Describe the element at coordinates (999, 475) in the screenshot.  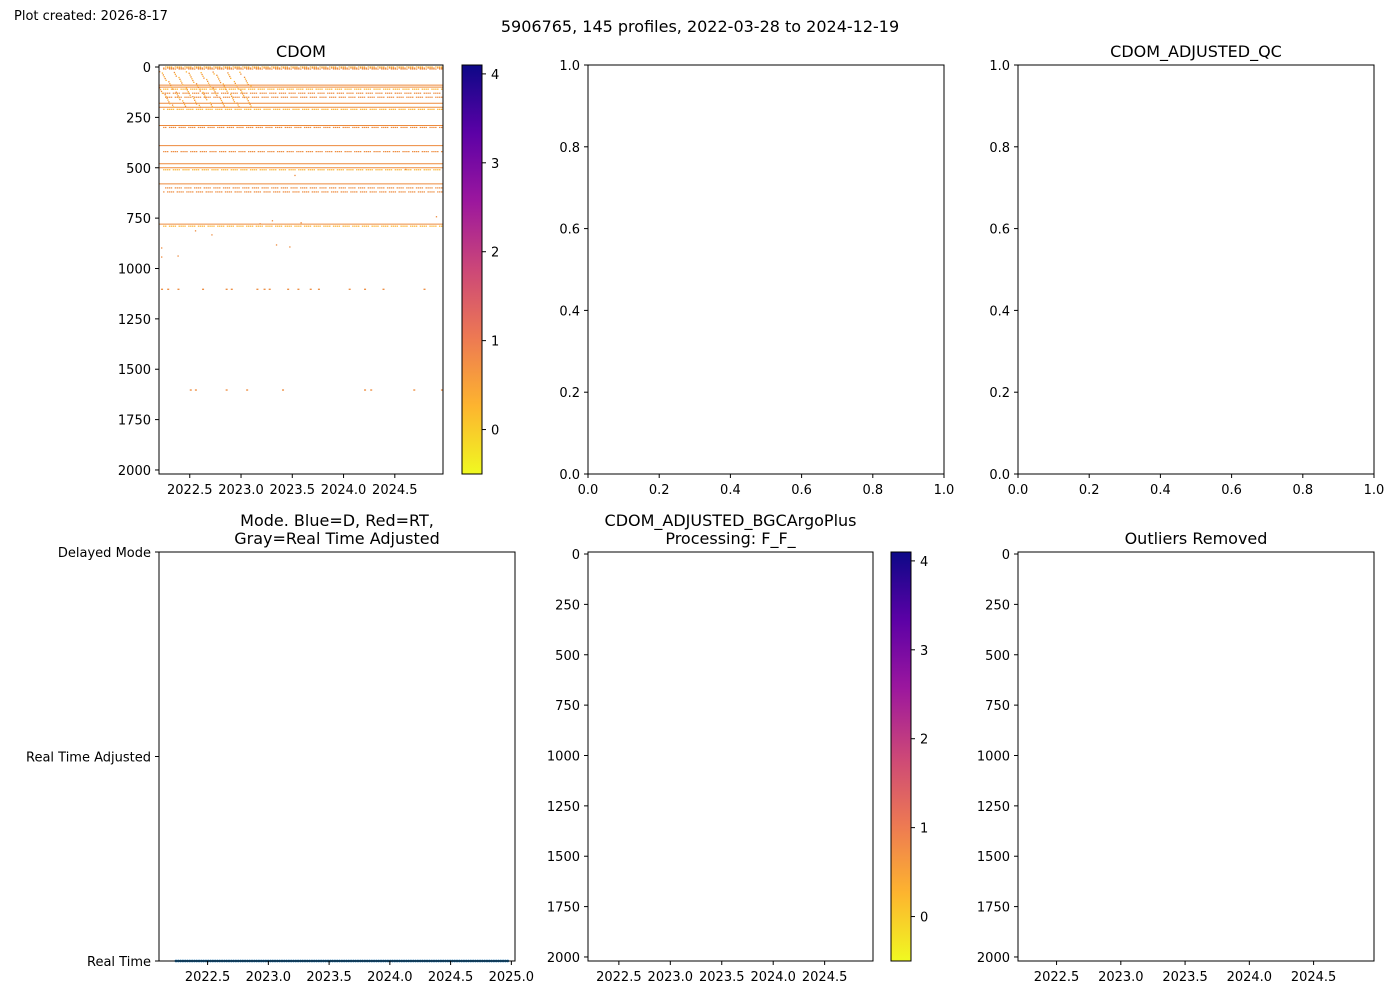
I see `y-tick-label: 0.0` at that location.